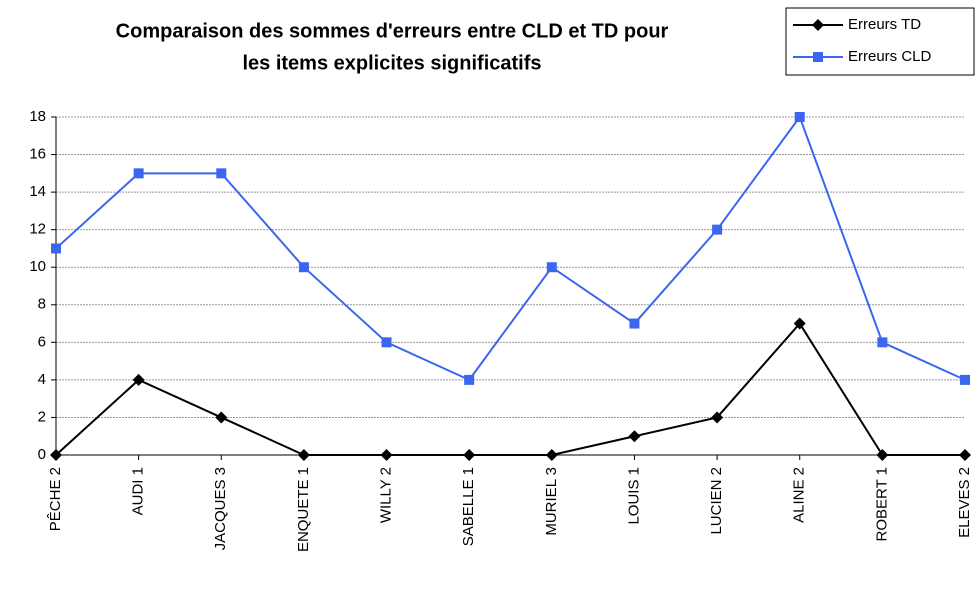  Describe the element at coordinates (42, 304) in the screenshot. I see `y-tick-label: 8` at that location.